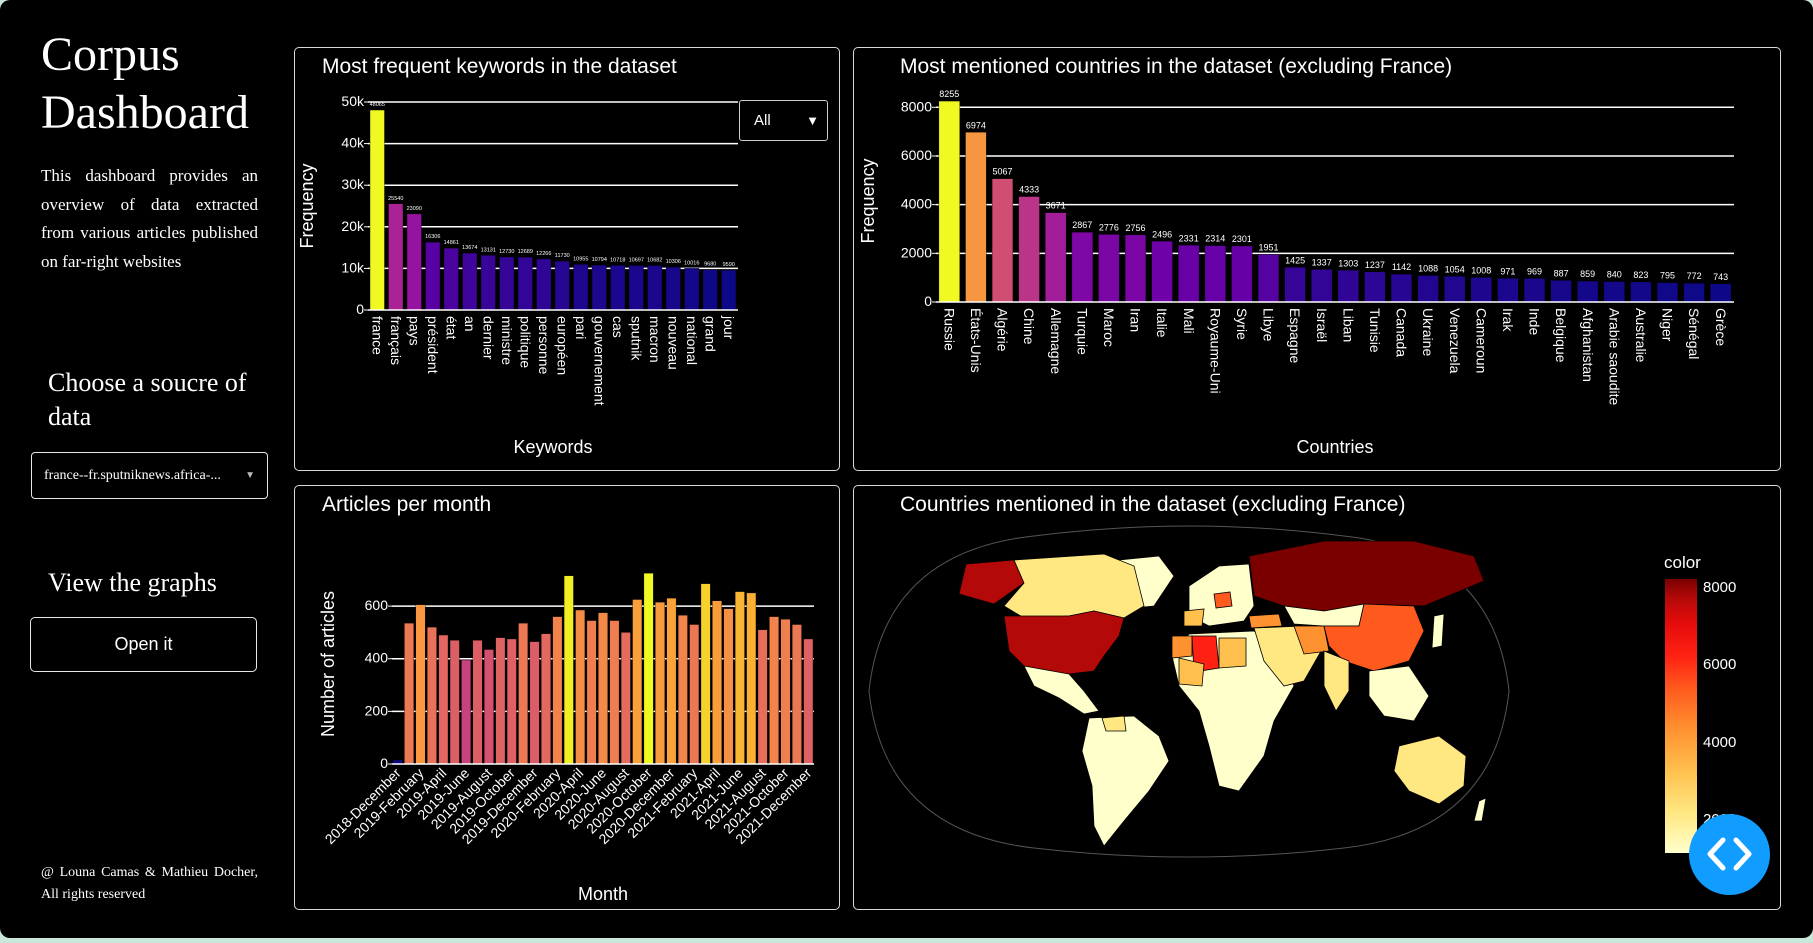 The height and width of the screenshot is (943, 1813). What do you see at coordinates (1719, 587) in the screenshot?
I see `map-colorbar-tick: 8000` at bounding box center [1719, 587].